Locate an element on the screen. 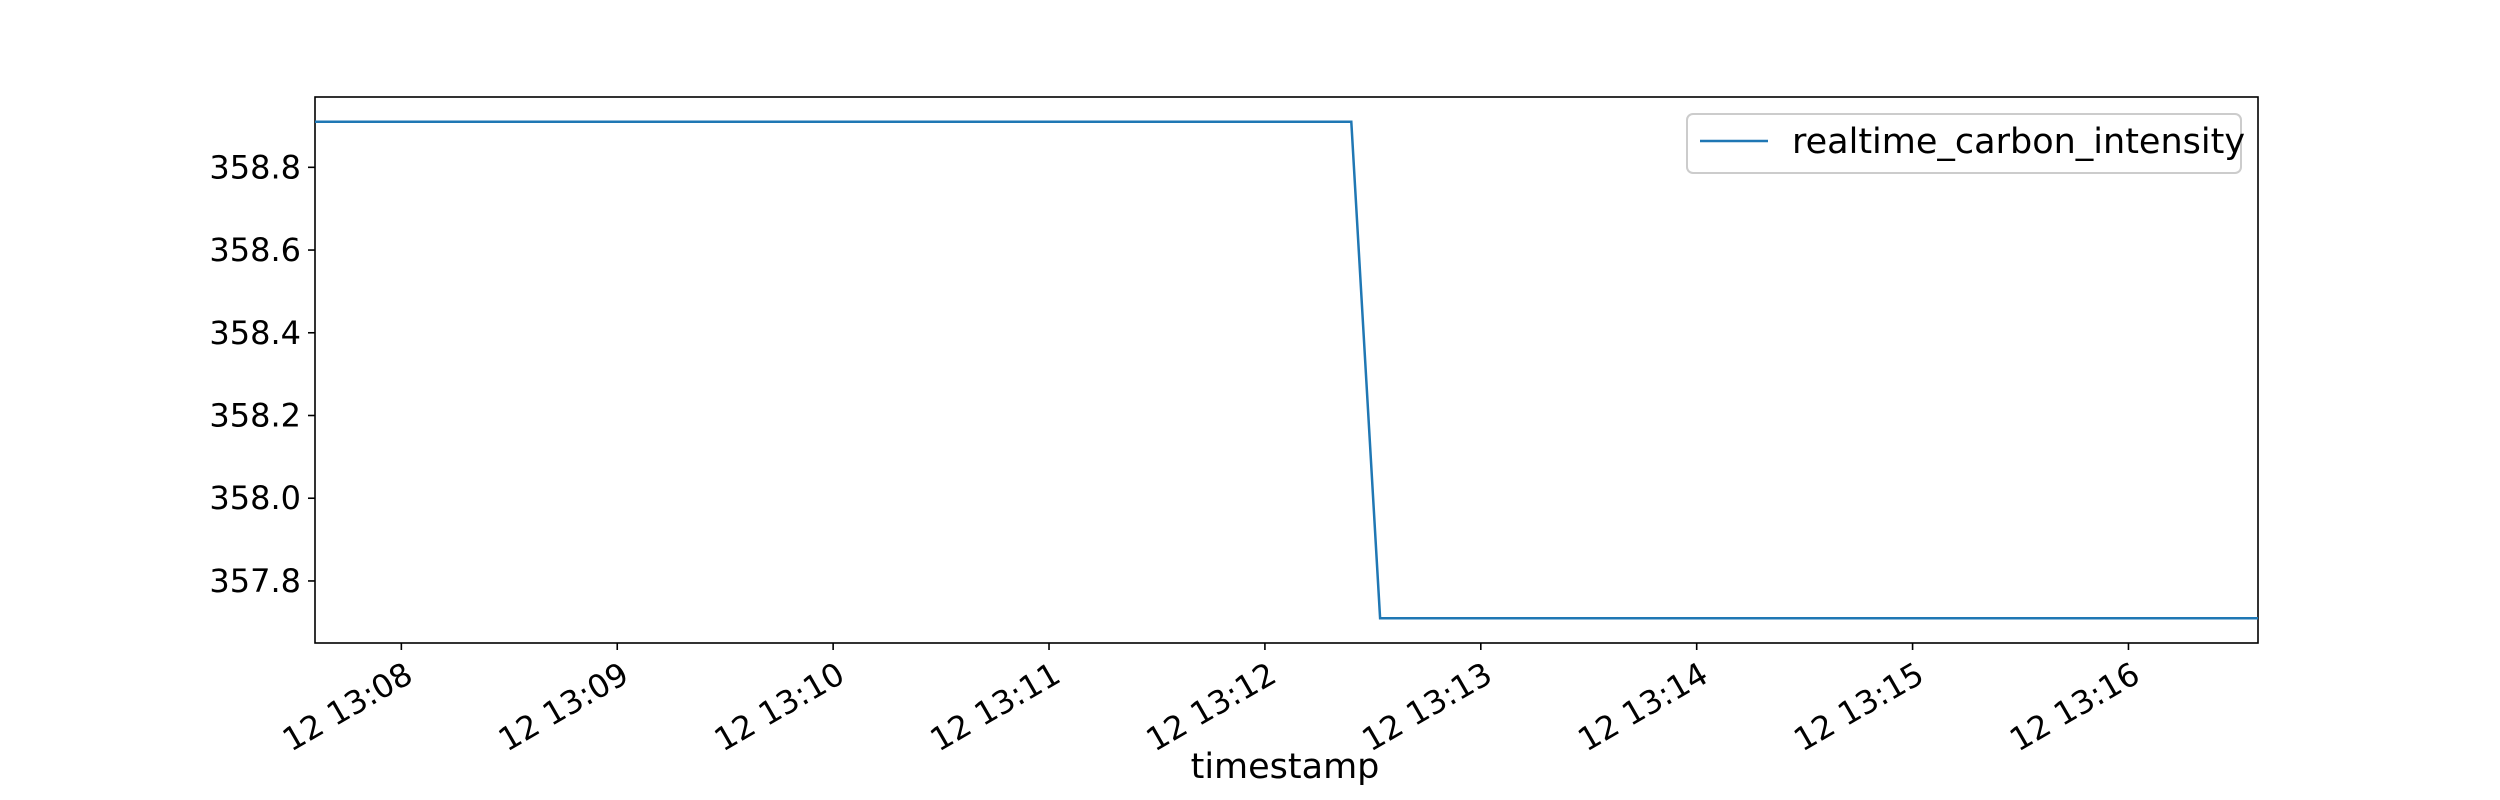  y-tick-label: 358.0 is located at coordinates (255, 498).